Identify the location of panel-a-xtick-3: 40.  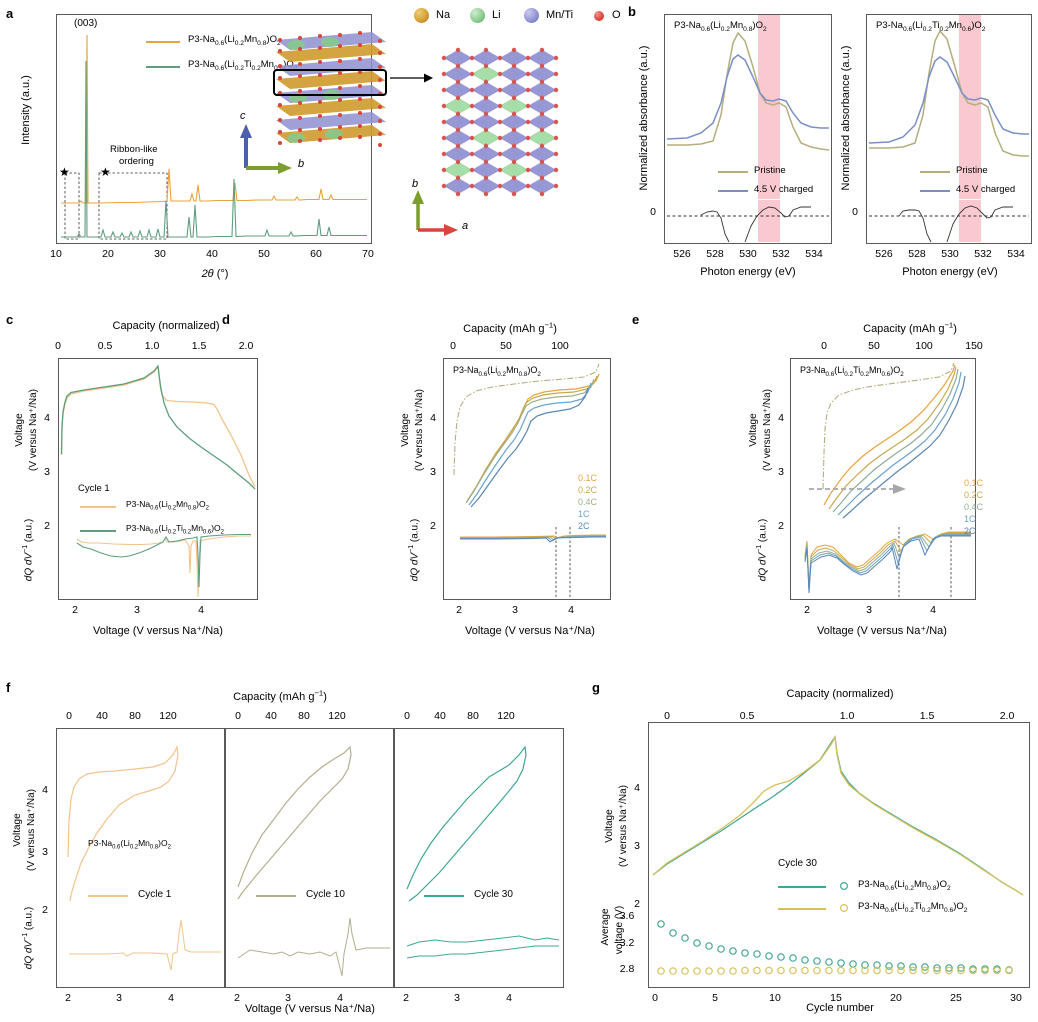
(212, 254).